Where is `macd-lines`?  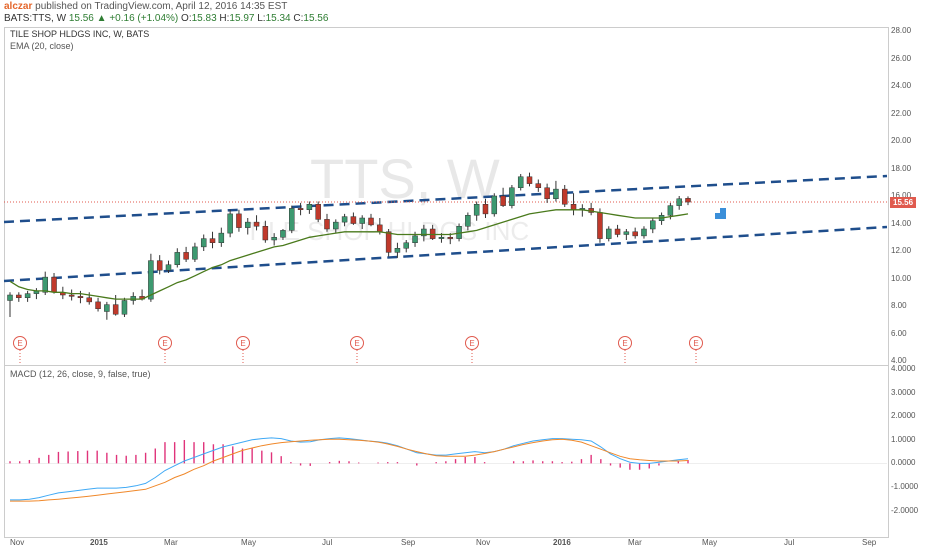
macd-lines is located at coordinates (445, 469).